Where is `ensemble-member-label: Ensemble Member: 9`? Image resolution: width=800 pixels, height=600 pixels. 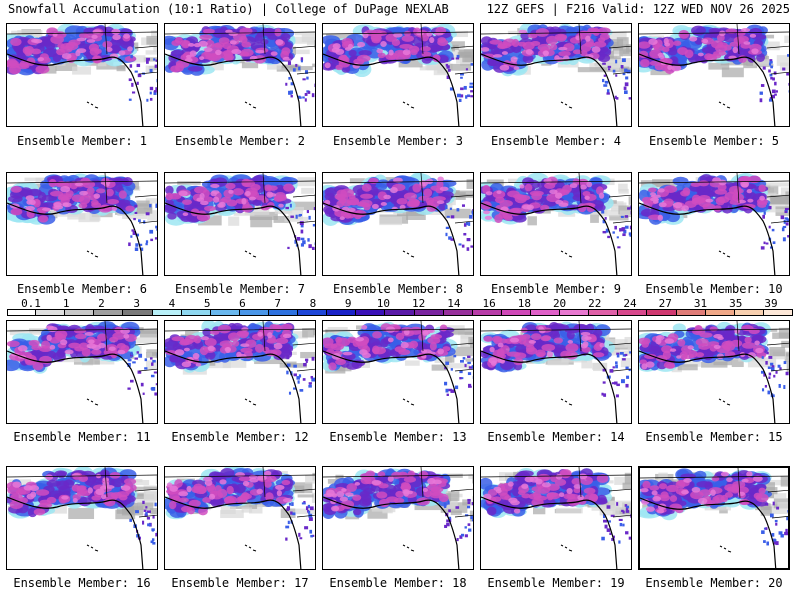 ensemble-member-label: Ensemble Member: 9 is located at coordinates (556, 289).